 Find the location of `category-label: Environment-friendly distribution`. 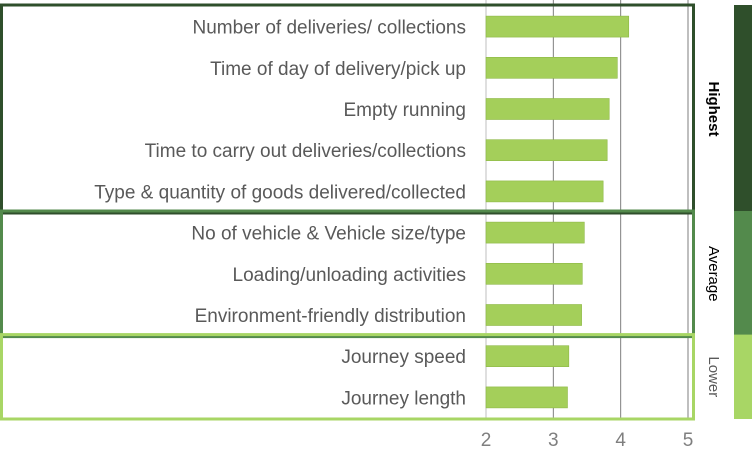

category-label: Environment-friendly distribution is located at coordinates (330, 316).